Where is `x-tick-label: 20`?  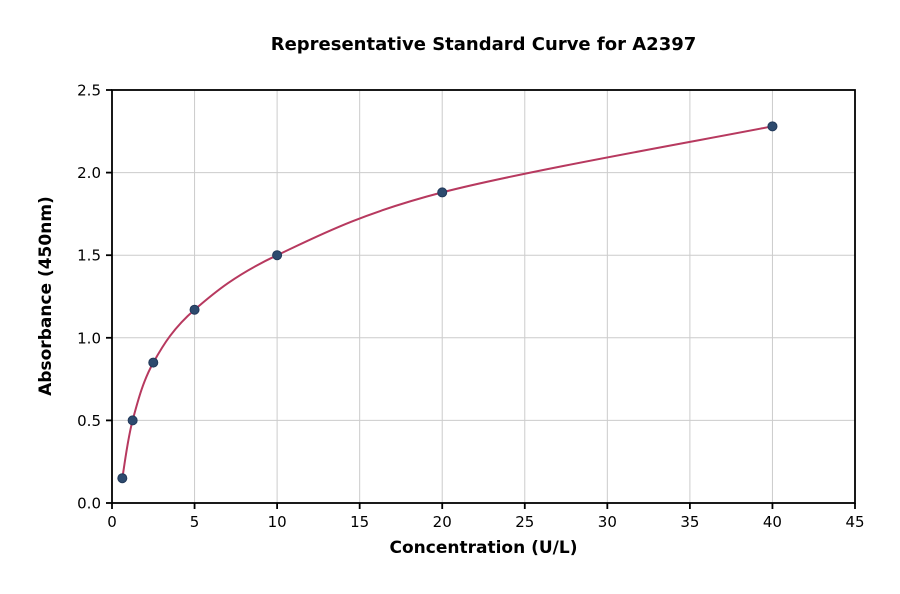 x-tick-label: 20 is located at coordinates (442, 522).